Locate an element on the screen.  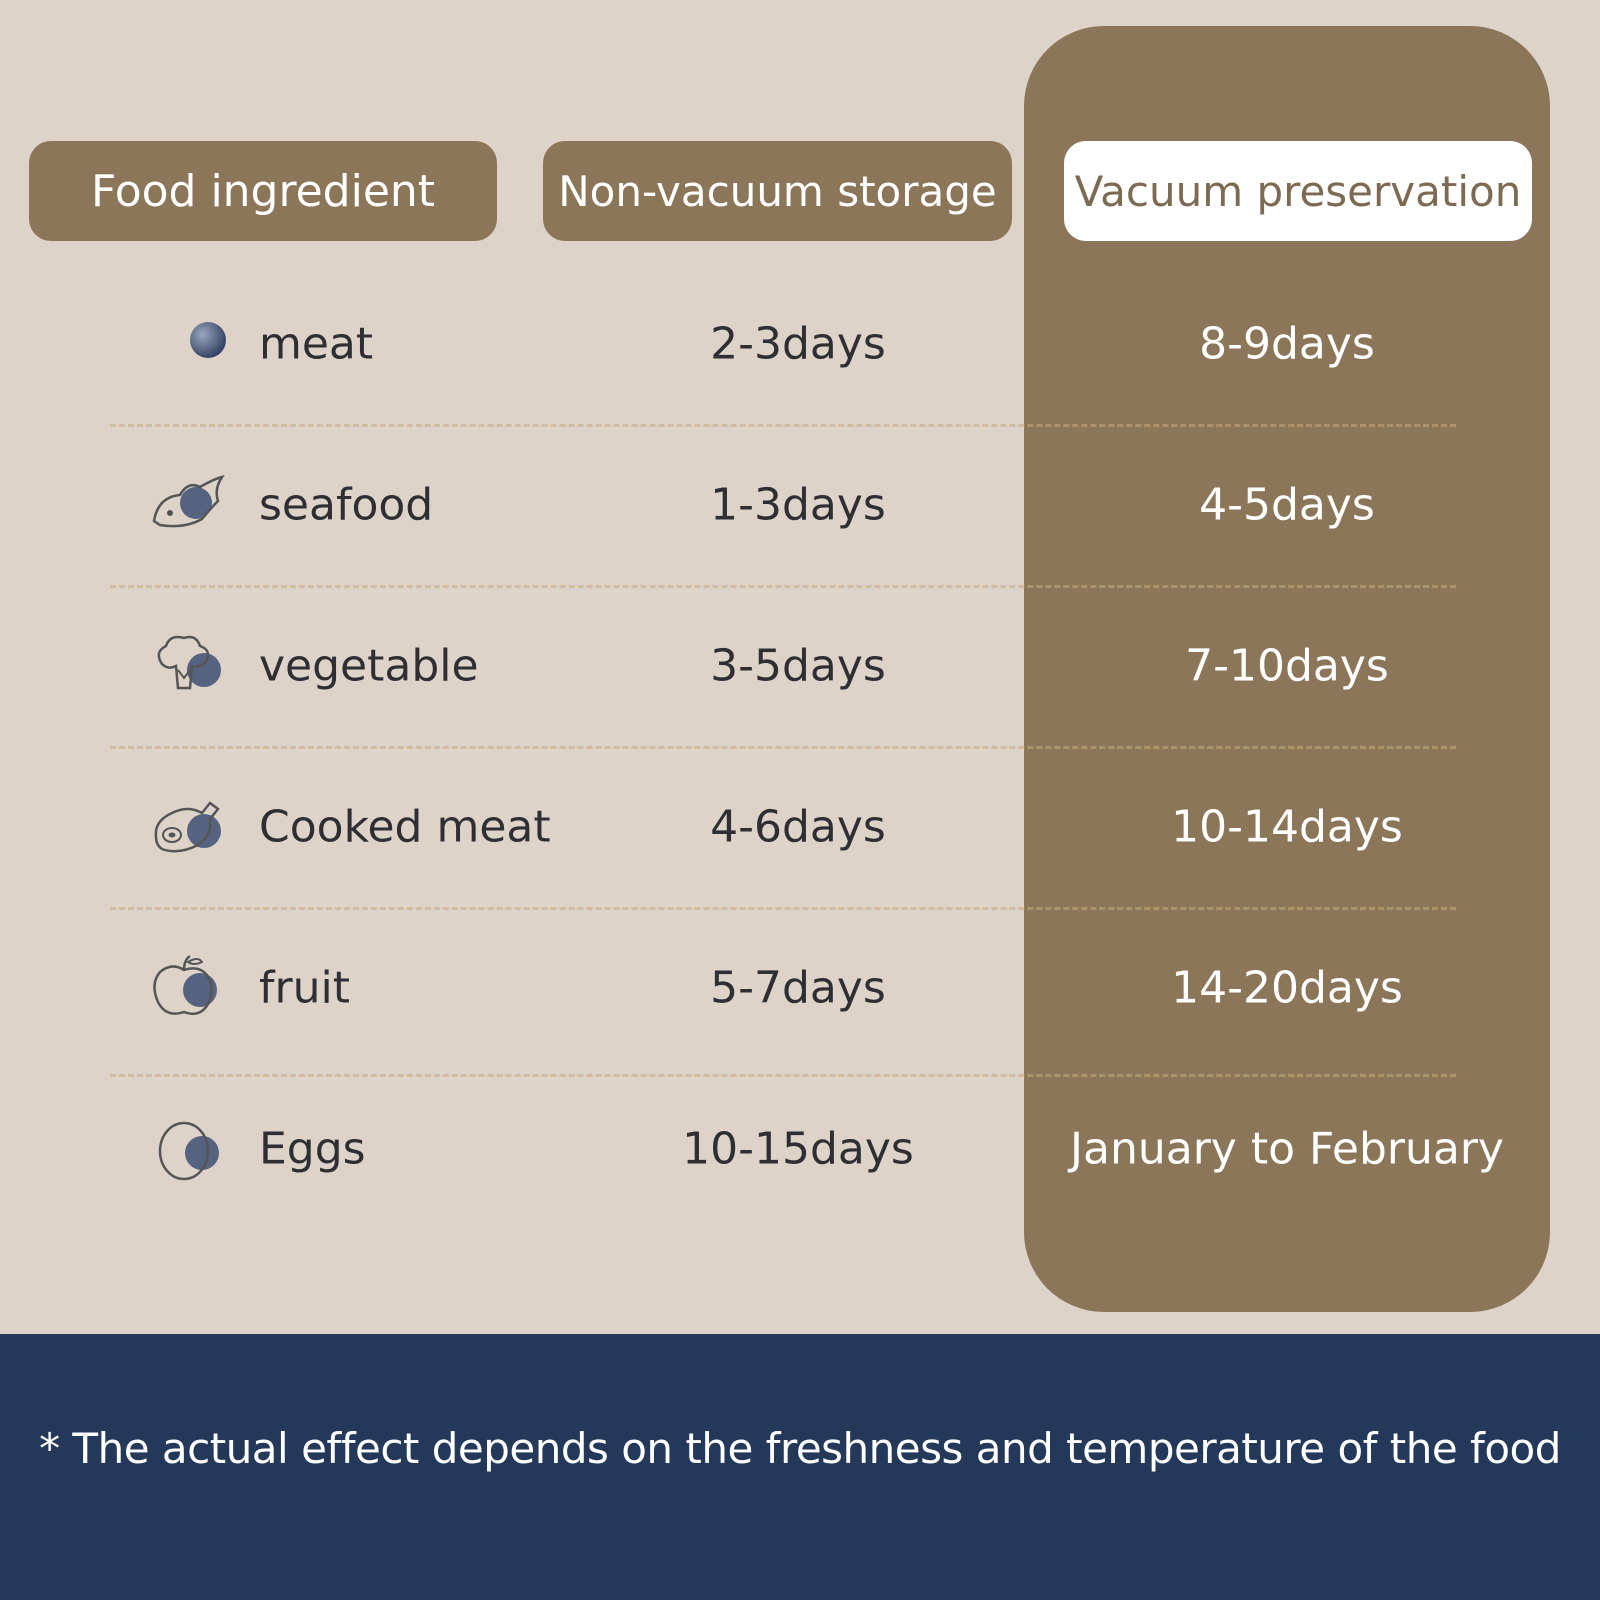
non-vacuum-duration: 5-7days is located at coordinates (798, 988).